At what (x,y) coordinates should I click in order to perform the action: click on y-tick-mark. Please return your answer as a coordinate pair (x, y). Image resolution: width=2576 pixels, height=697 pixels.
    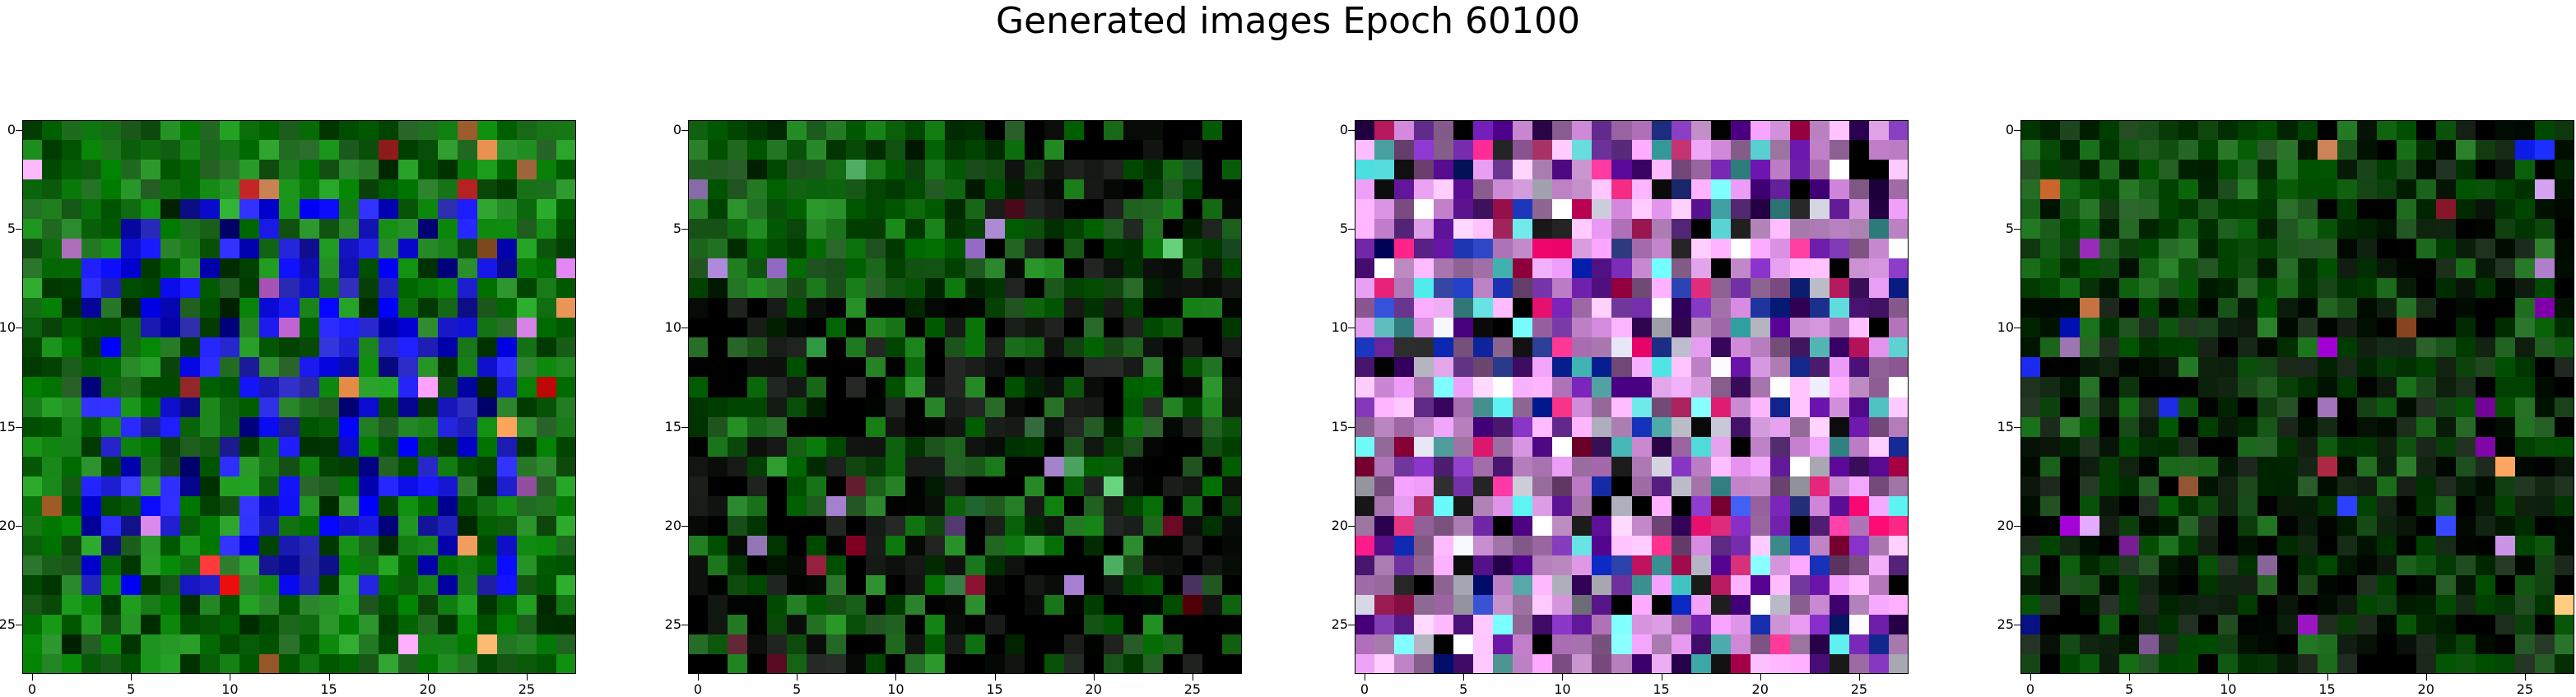
    Looking at the image, I should click on (19, 427).